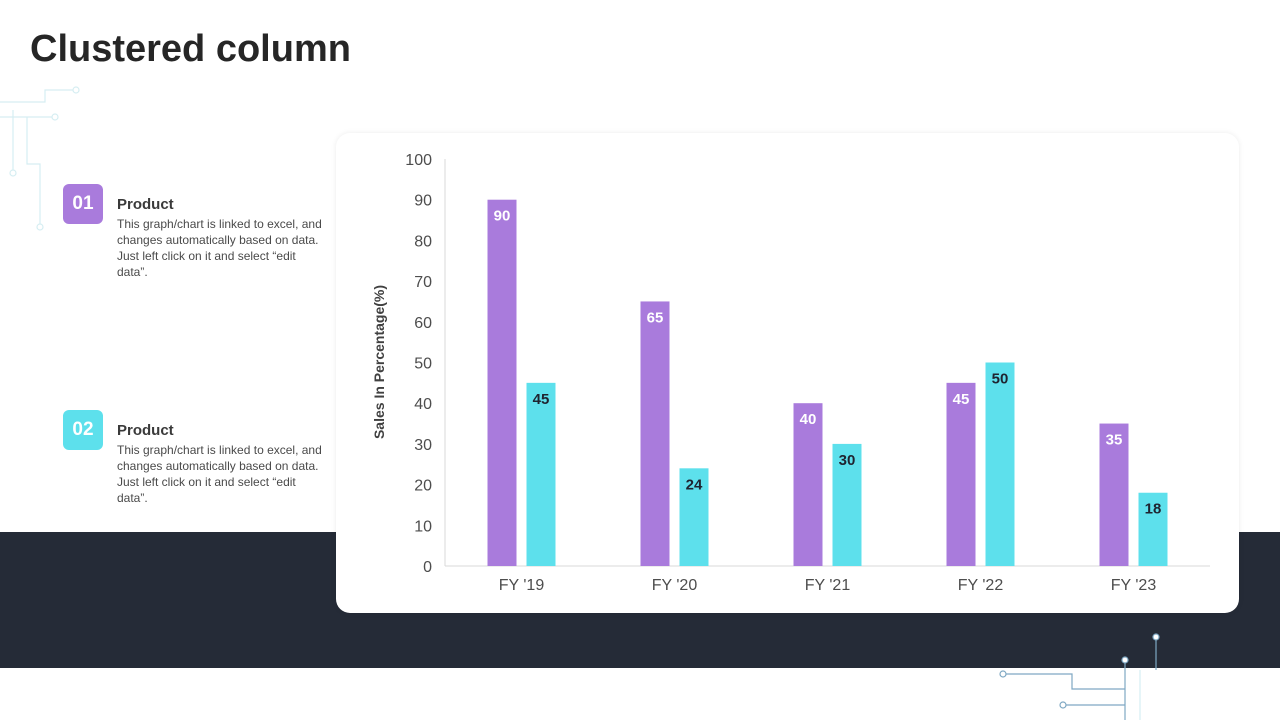  What do you see at coordinates (655, 317) in the screenshot?
I see `bar-value-label: 65` at bounding box center [655, 317].